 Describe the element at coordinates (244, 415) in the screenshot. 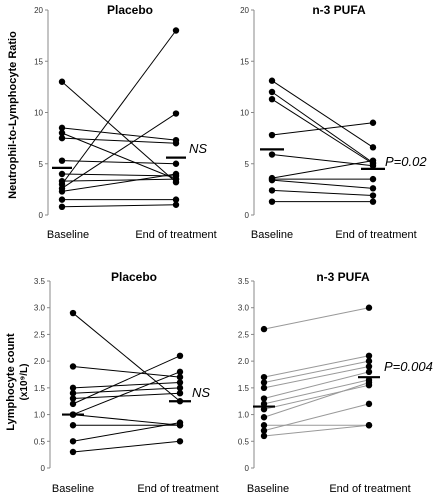

I see `y-tick-label: 1.0` at that location.